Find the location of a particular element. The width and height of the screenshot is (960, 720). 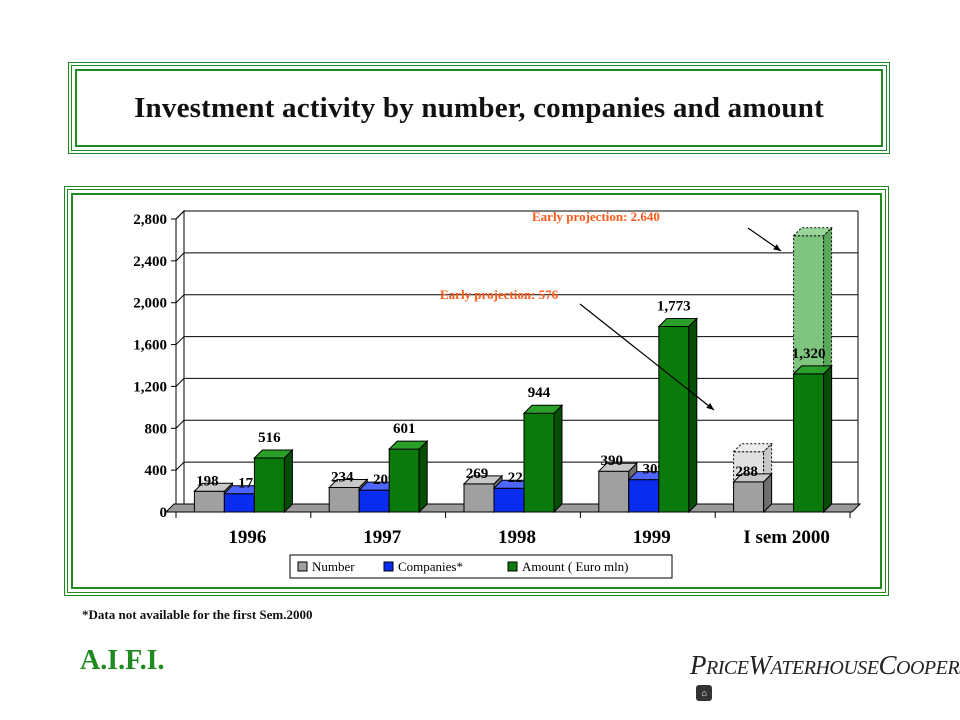

legend-label-amount: Amount ( Euro mln) is located at coordinates (575, 566).